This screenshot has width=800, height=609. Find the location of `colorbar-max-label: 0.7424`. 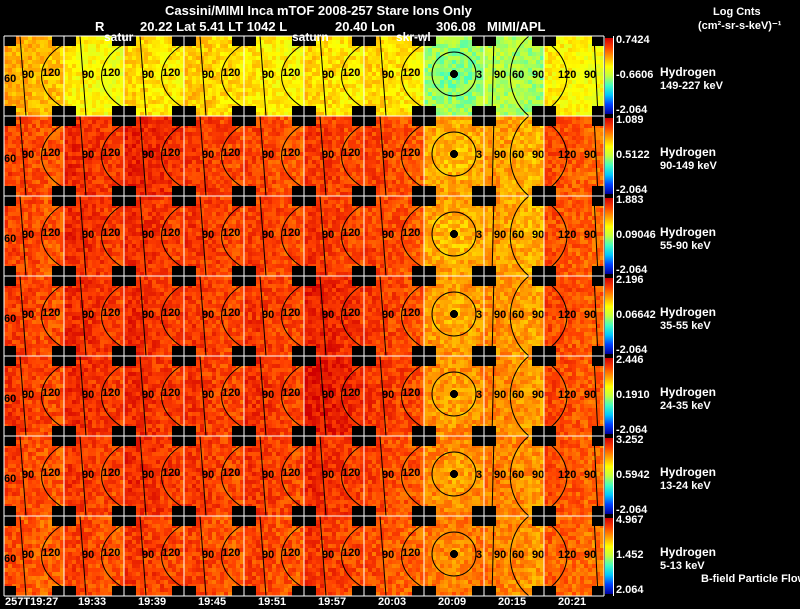

colorbar-max-label: 0.7424 is located at coordinates (633, 40).